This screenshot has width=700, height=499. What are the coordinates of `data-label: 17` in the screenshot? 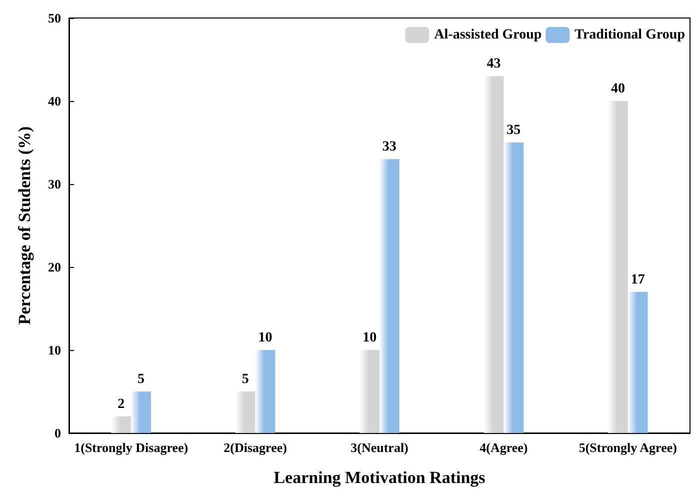 It's located at (637, 280).